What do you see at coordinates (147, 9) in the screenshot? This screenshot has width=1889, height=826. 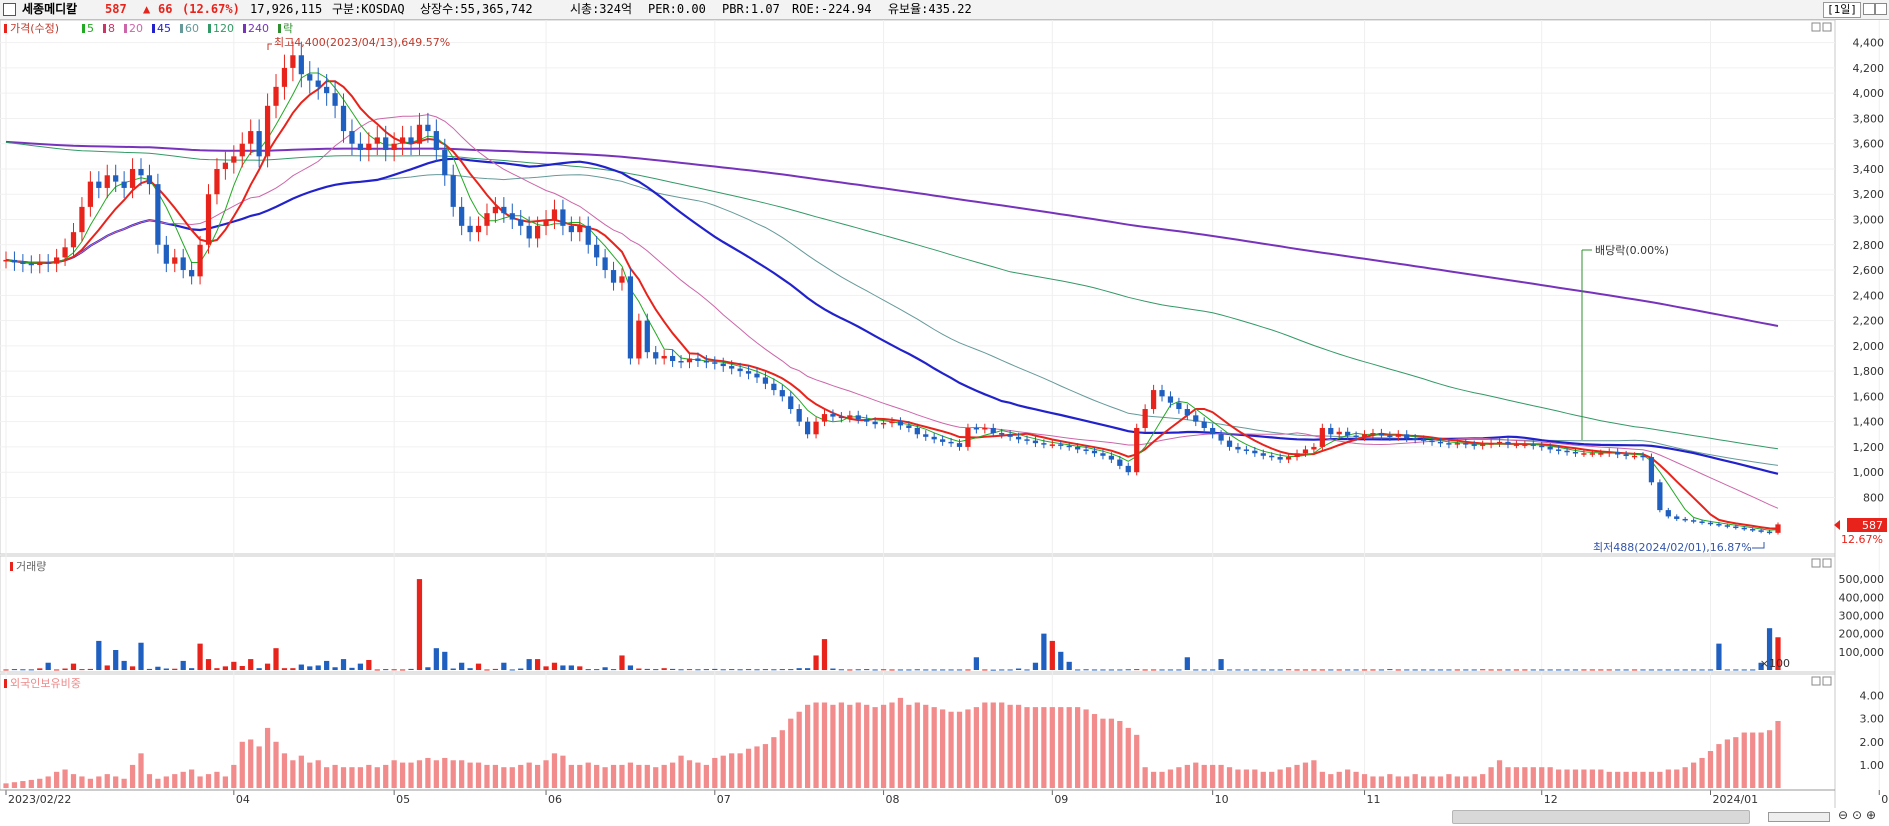 I see `up-arrow-icon: ▲` at bounding box center [147, 9].